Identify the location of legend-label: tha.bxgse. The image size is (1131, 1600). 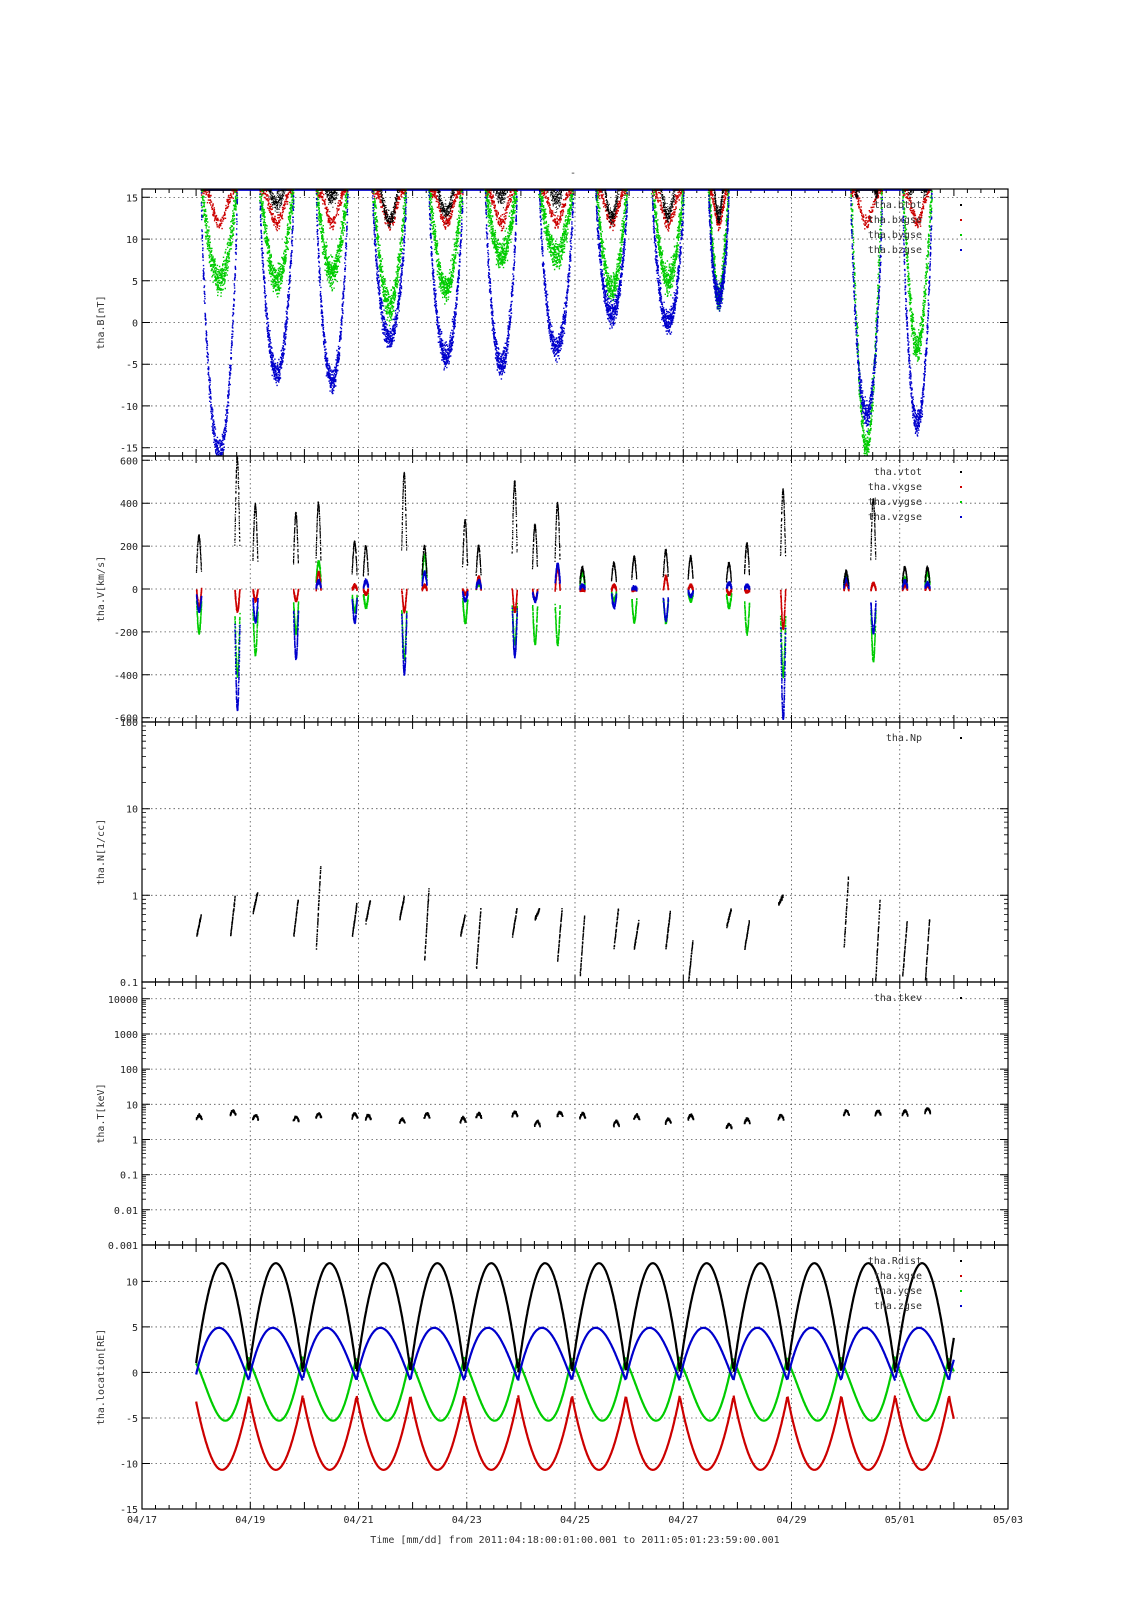
(895, 220).